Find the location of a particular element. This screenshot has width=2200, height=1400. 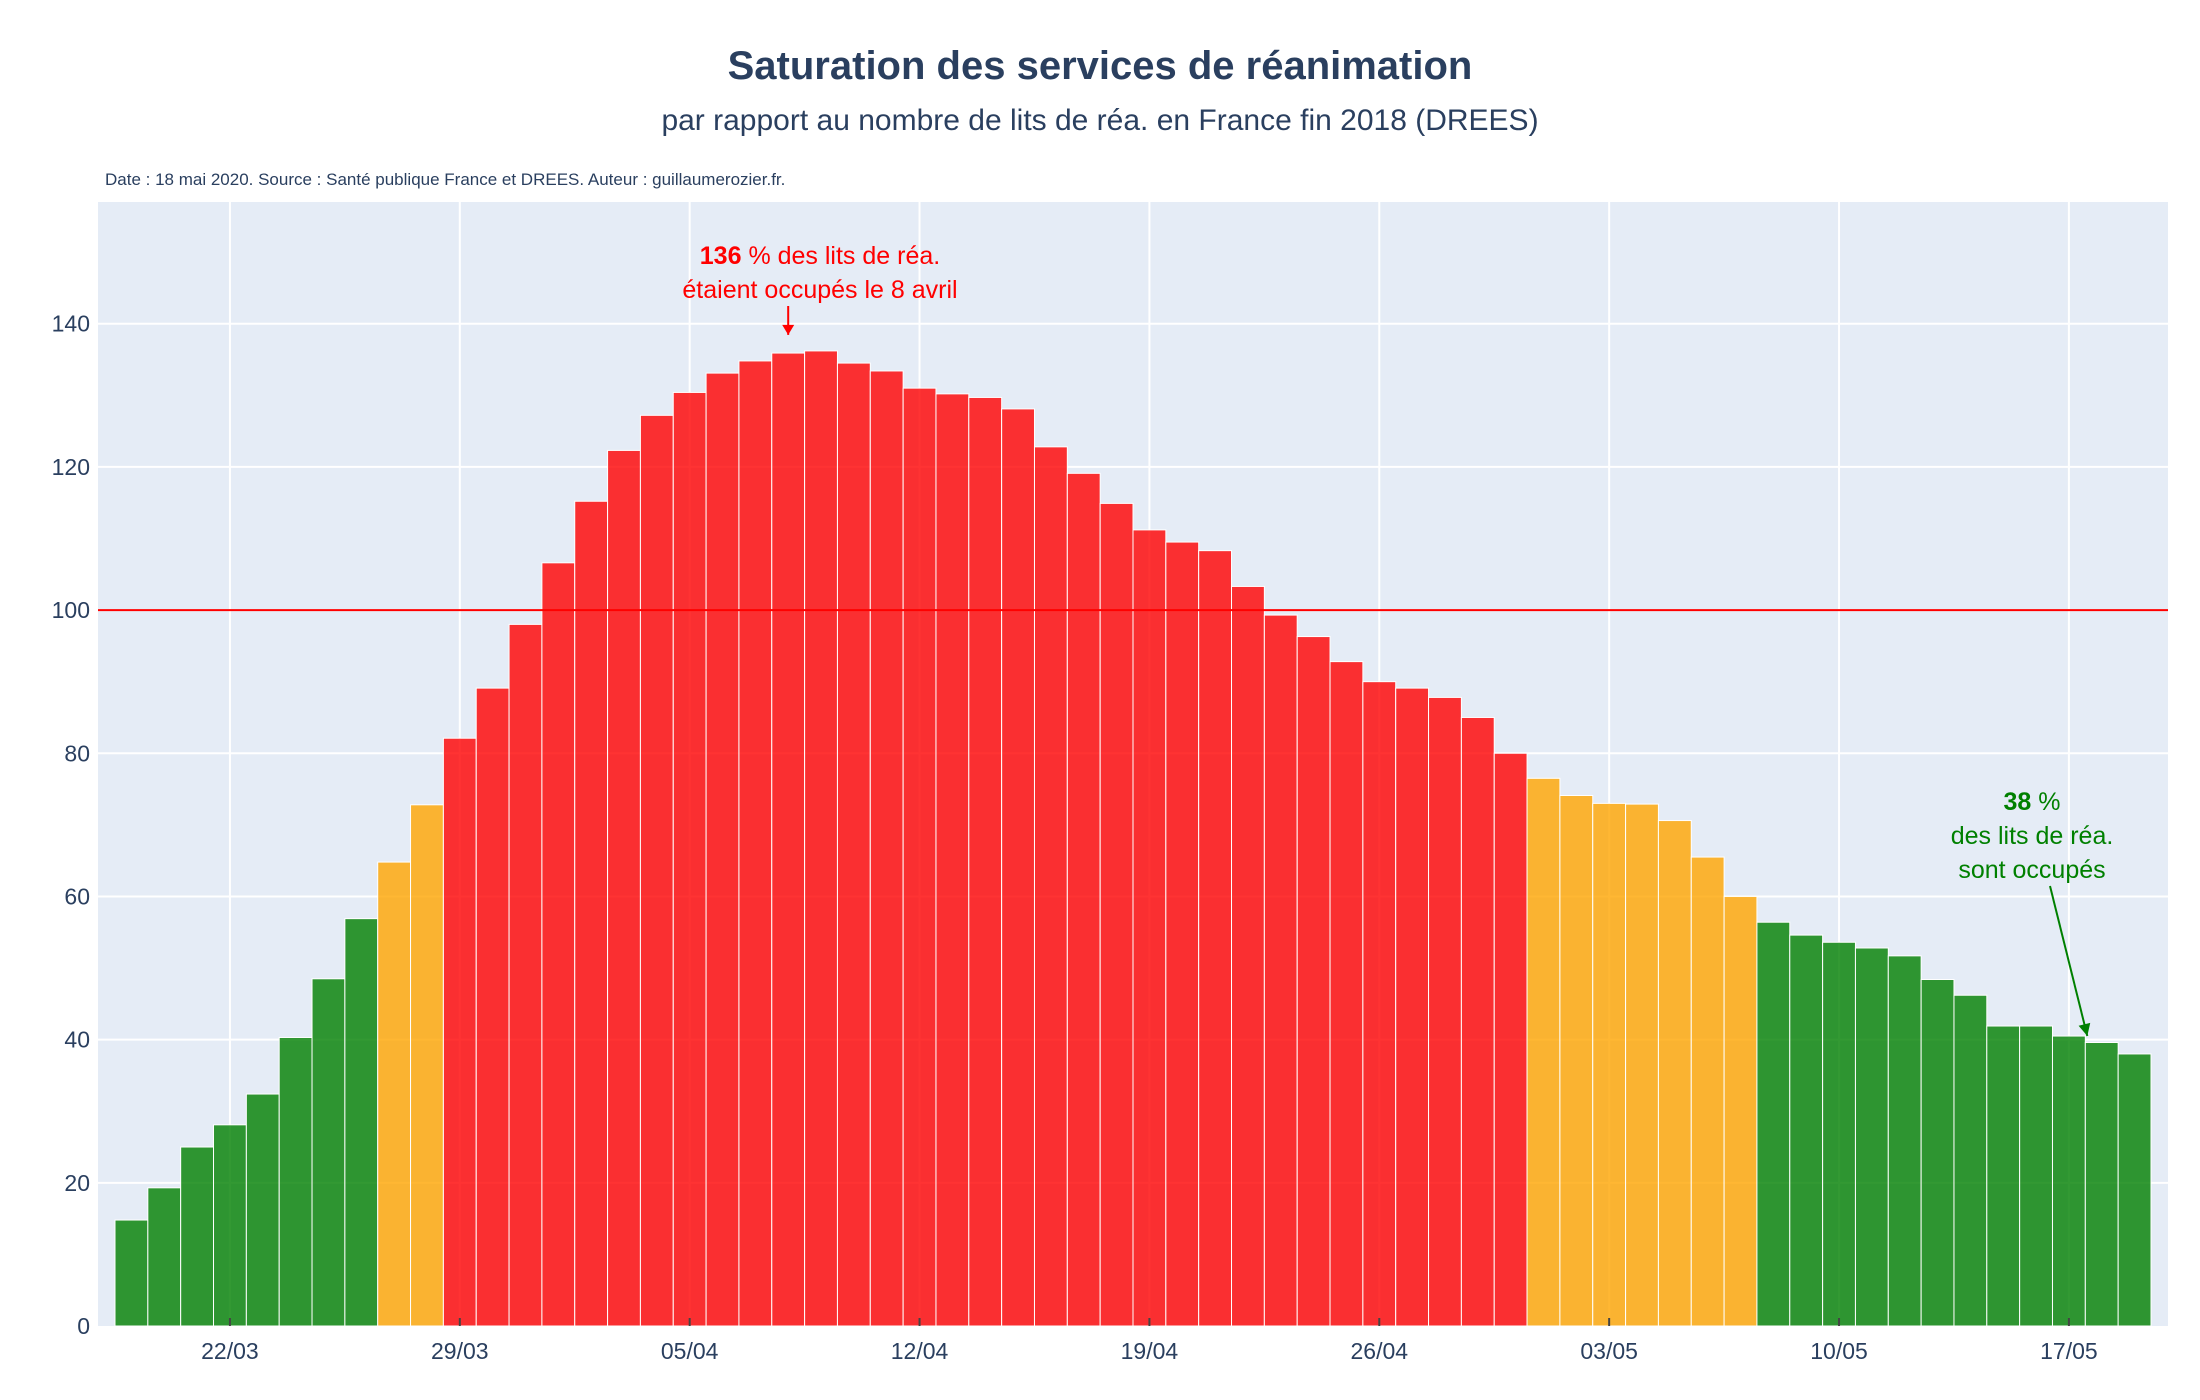

last-annotation-arrow is located at coordinates (2070, 961).